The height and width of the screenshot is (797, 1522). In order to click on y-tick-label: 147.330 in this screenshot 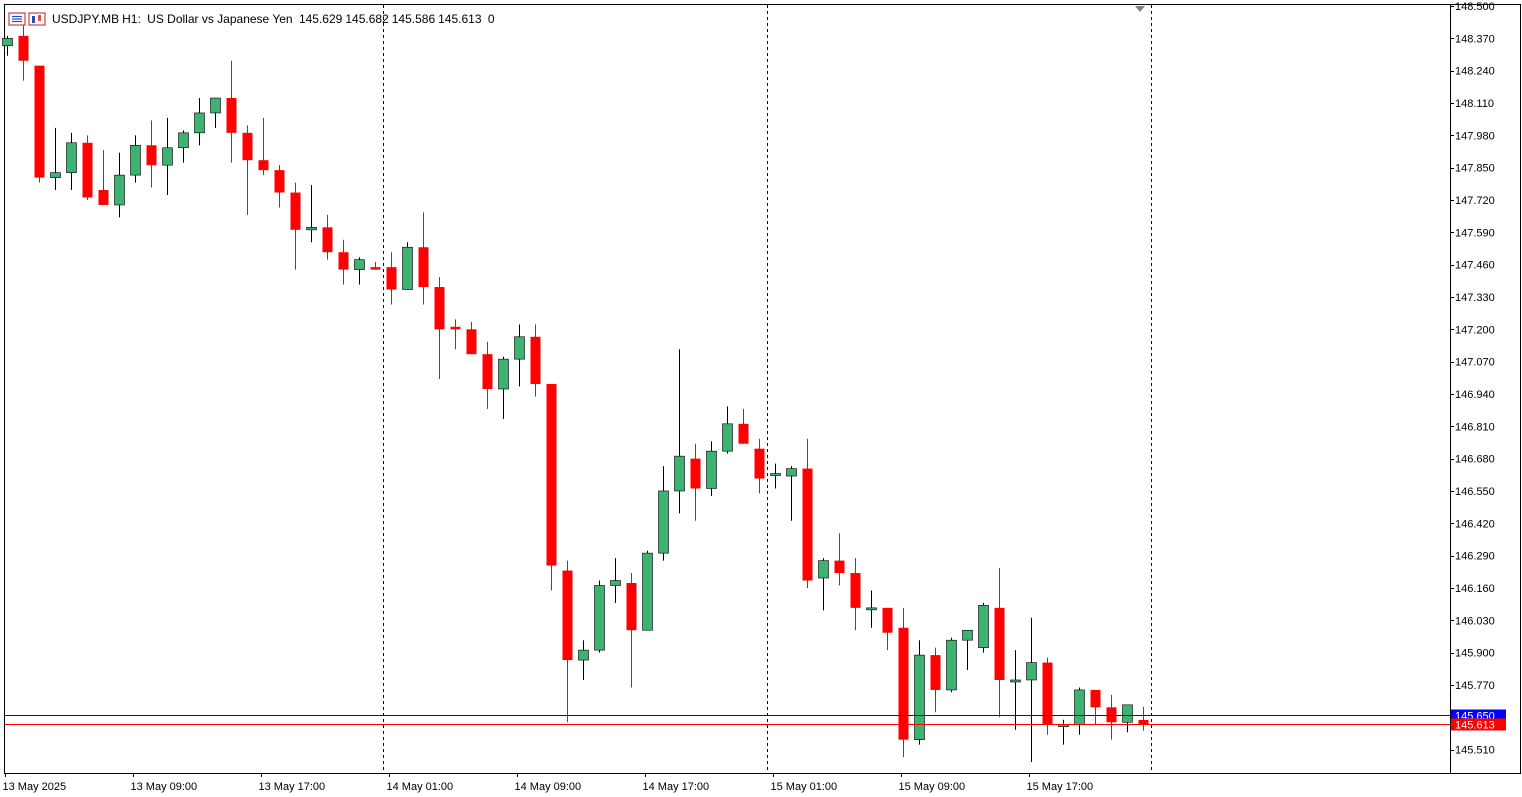, I will do `click(1475, 298)`.